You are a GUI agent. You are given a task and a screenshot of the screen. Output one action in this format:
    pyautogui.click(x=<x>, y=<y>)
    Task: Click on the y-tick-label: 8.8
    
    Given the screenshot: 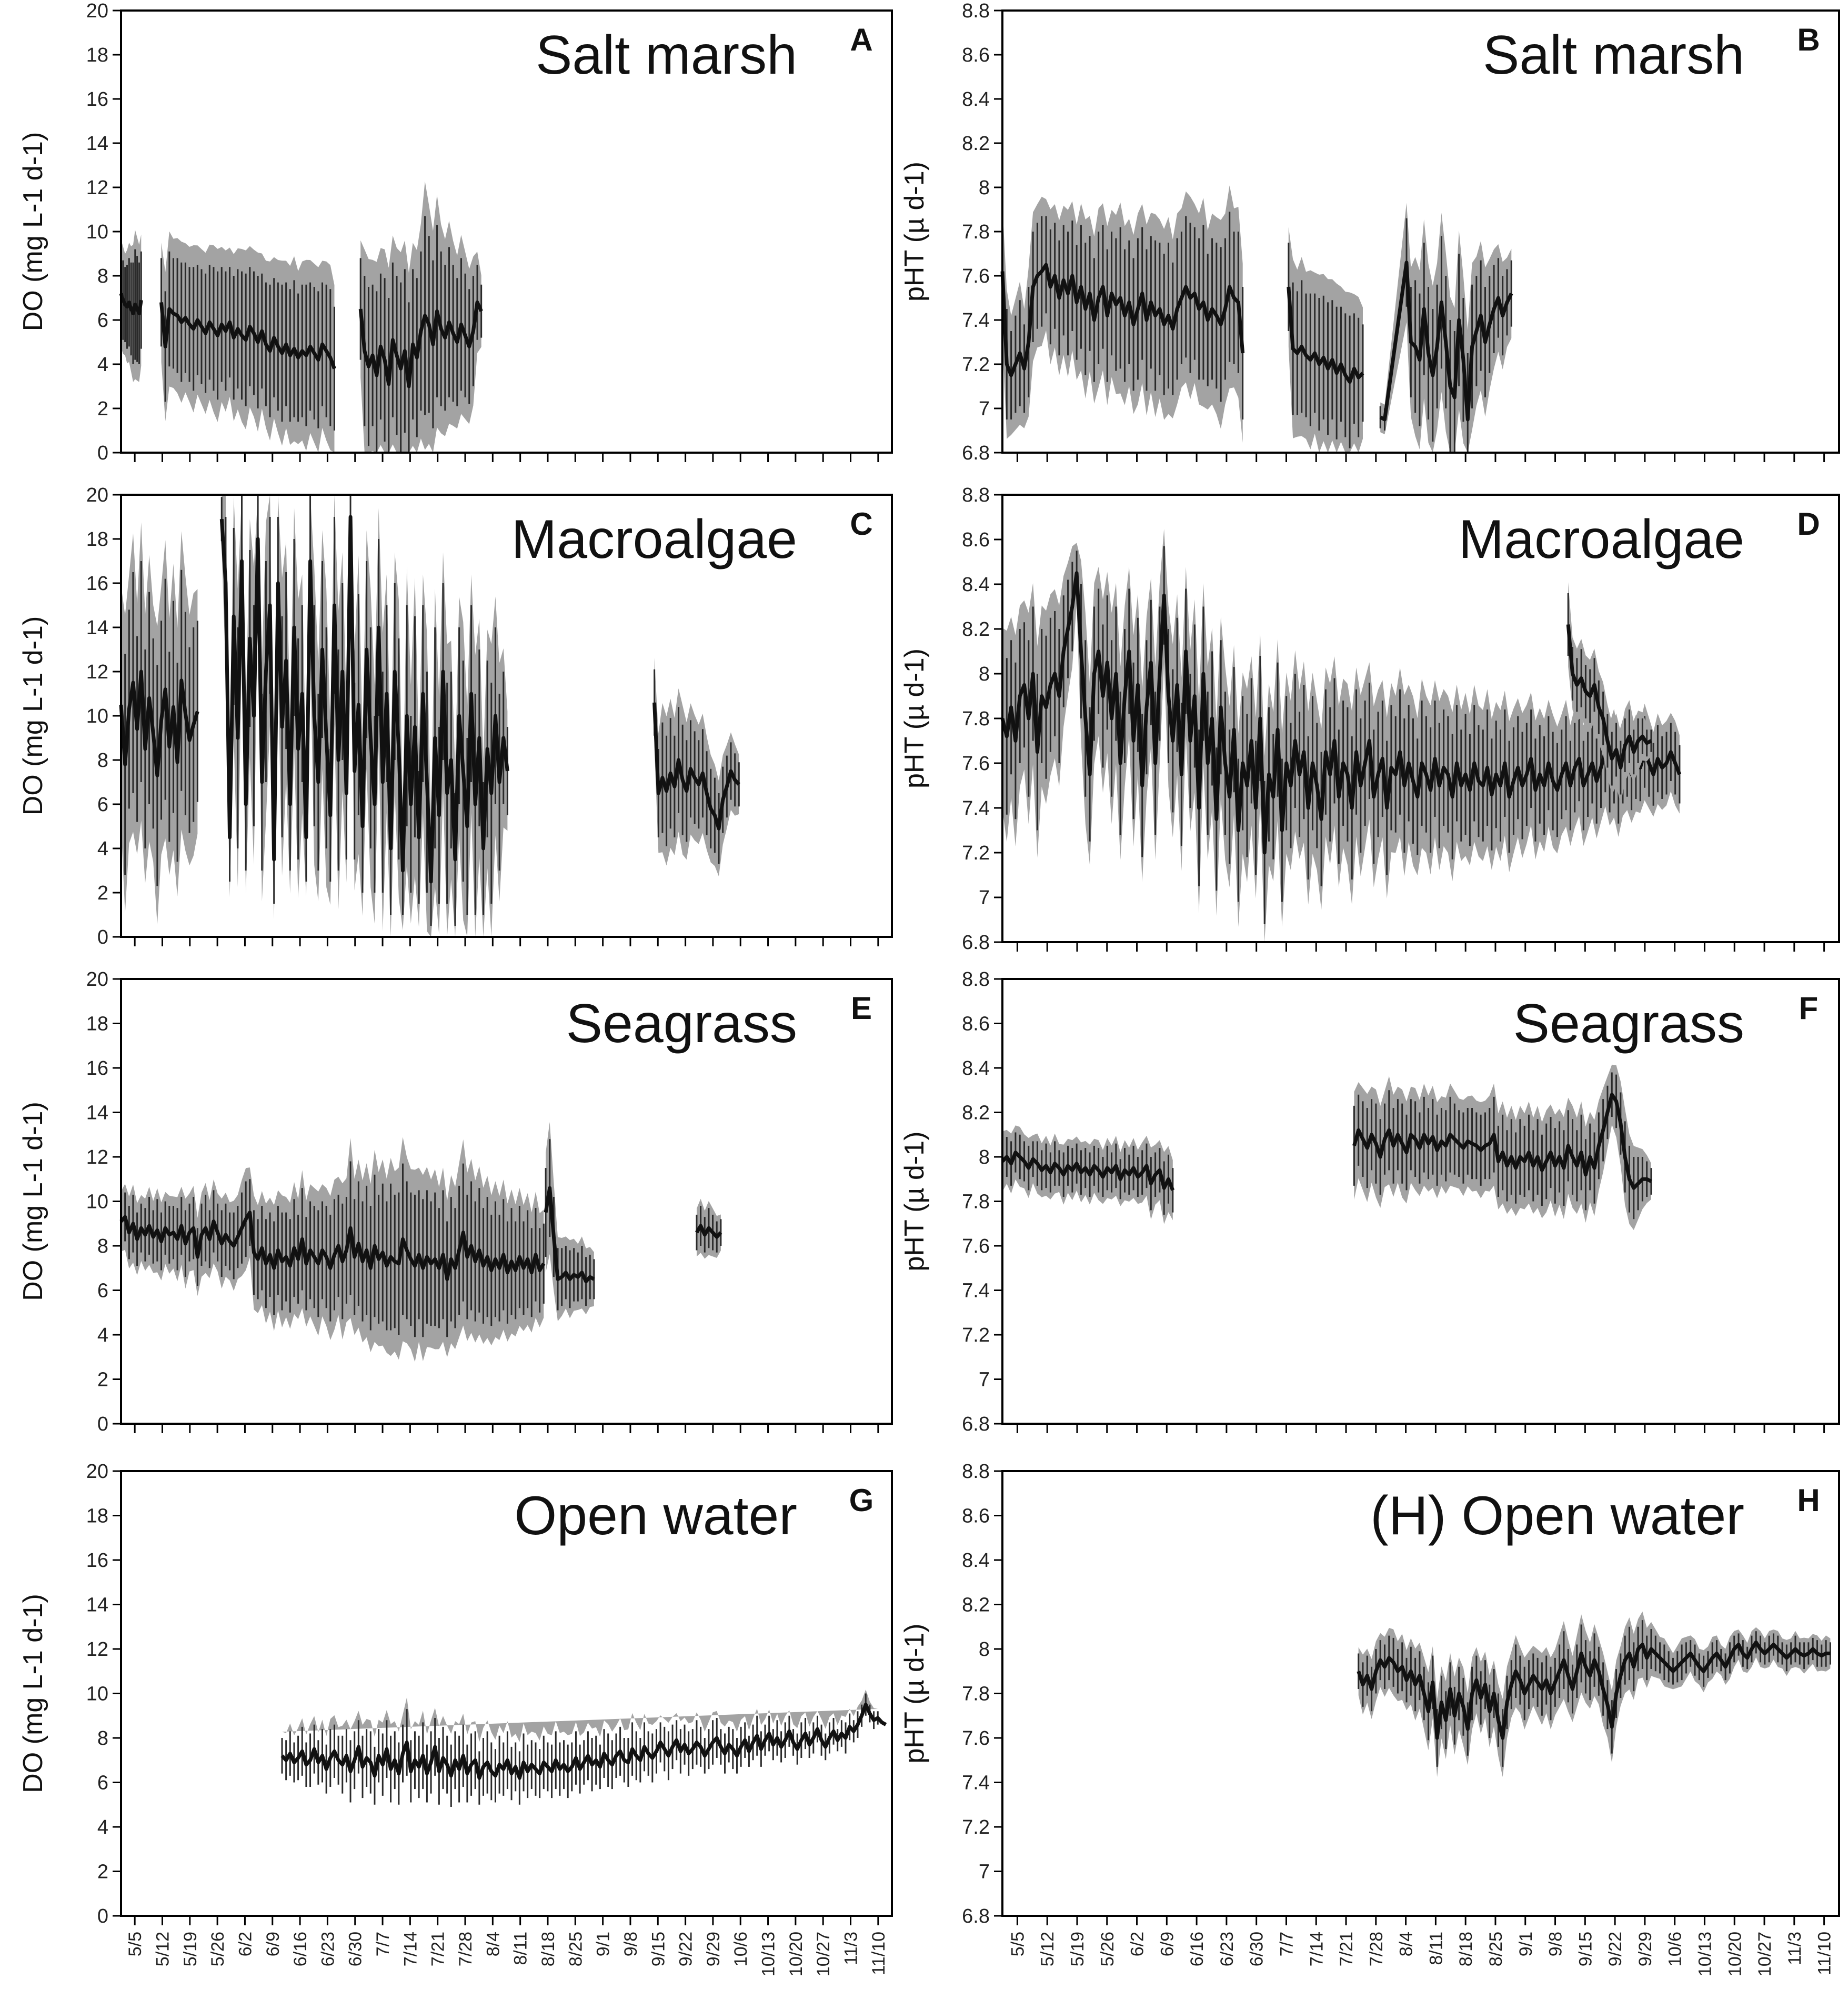 What is the action you would take?
    pyautogui.click(x=976, y=1472)
    